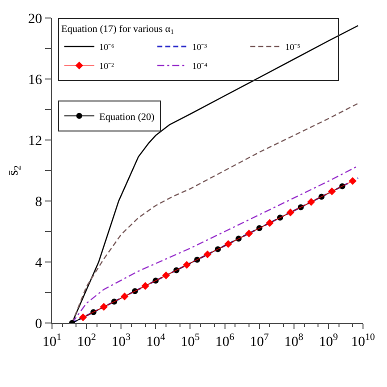  I want to click on x-tick-label: 10$^{5}$, so click(190, 341).